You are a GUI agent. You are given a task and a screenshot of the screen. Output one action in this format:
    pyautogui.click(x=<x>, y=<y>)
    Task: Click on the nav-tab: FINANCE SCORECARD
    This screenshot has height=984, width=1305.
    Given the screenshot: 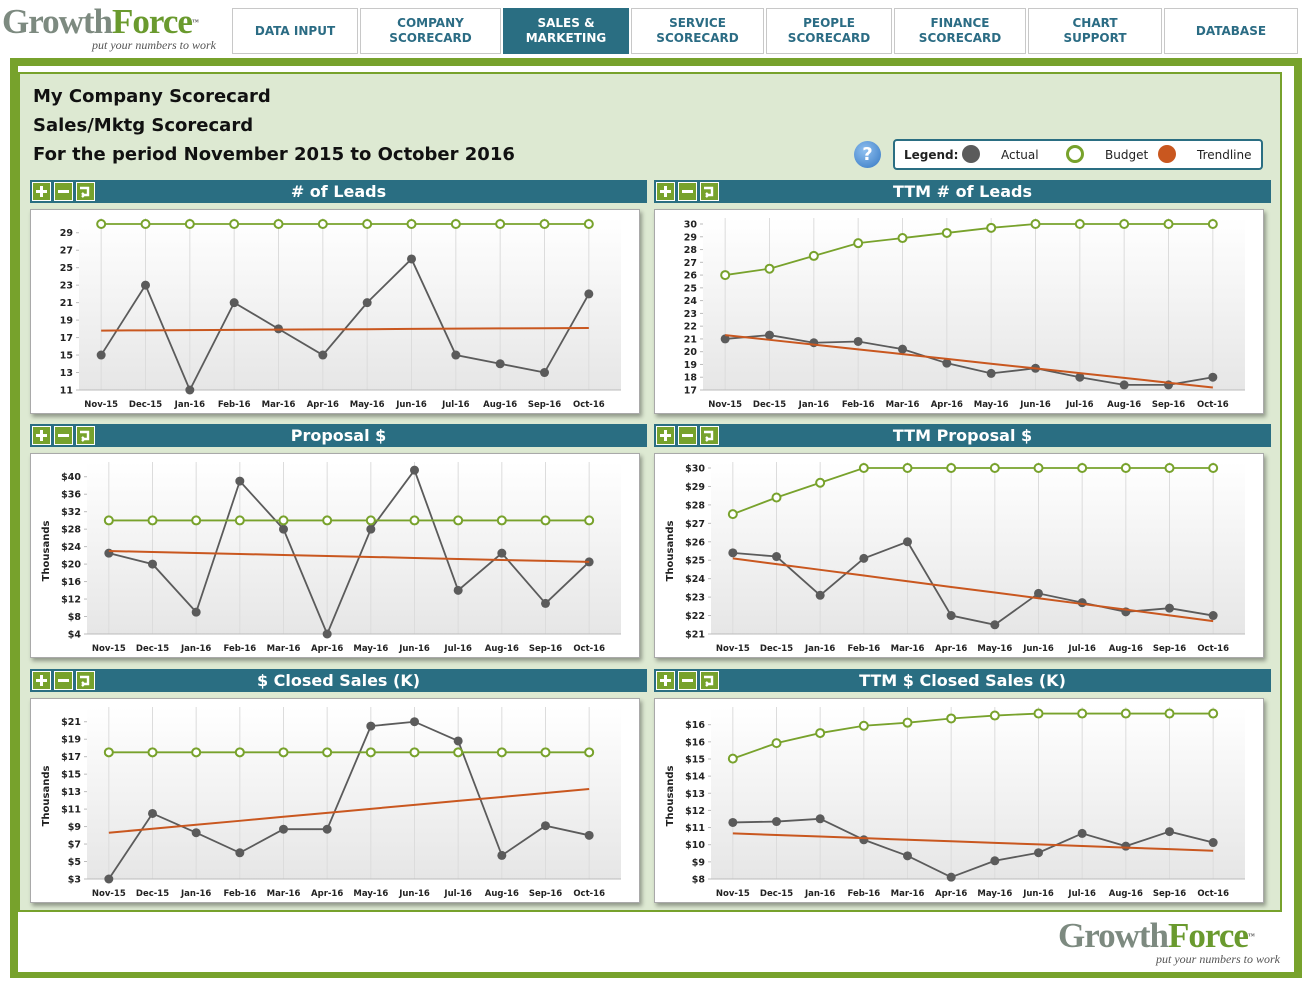 What is the action you would take?
    pyautogui.click(x=960, y=31)
    